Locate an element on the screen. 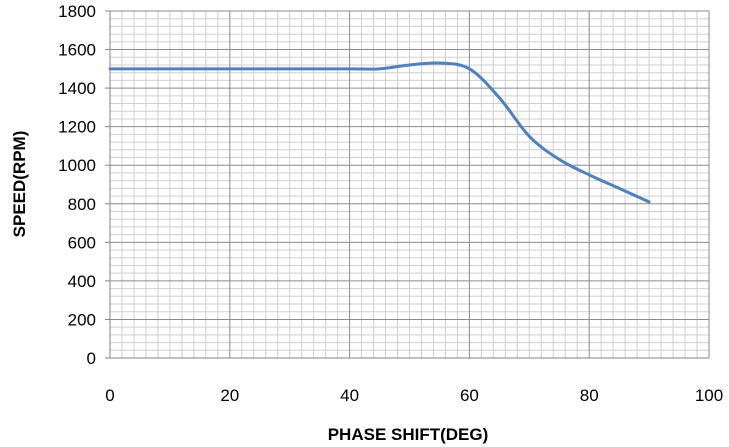  y-tick-labels: 0 200 400 600 800 1000 1200 1400 1600 1800 is located at coordinates (77, 185).